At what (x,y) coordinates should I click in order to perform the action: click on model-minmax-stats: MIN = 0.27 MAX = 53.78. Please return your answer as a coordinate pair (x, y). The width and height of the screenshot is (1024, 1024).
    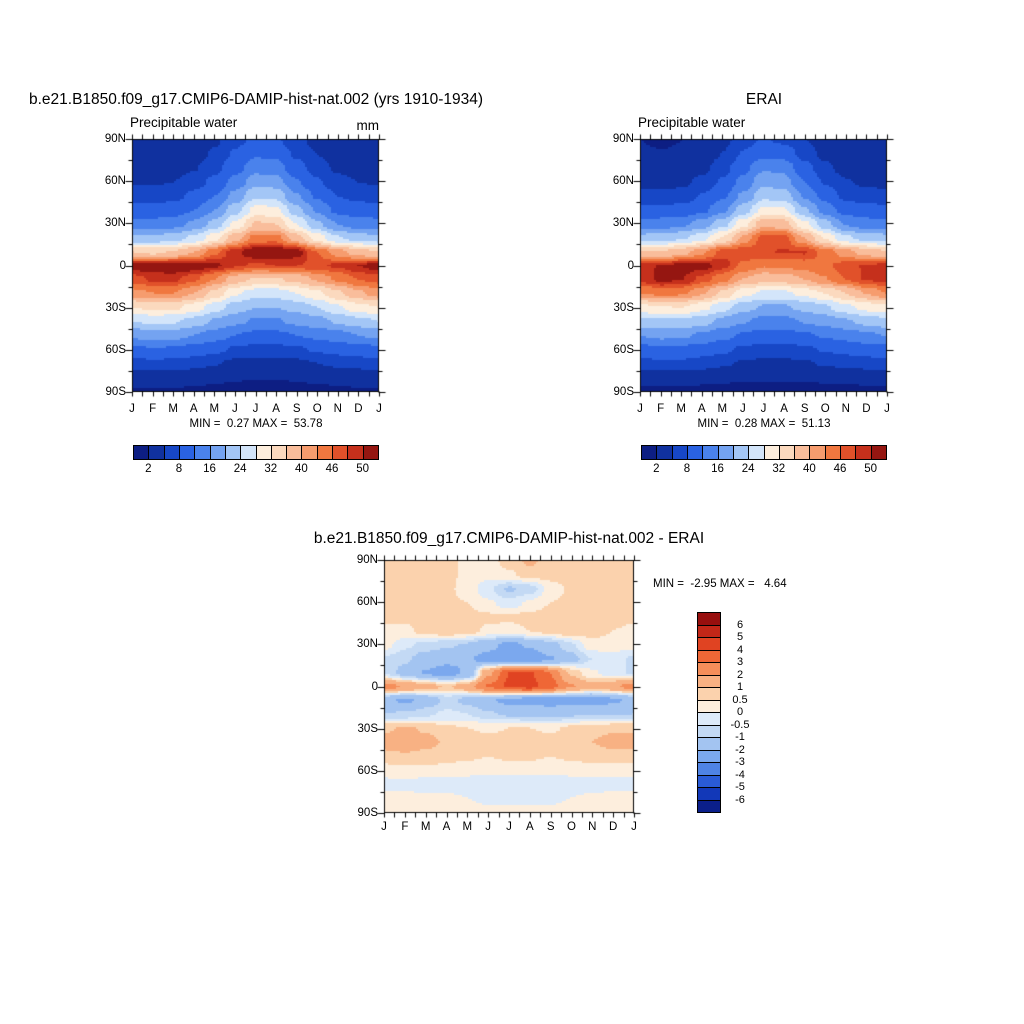
    Looking at the image, I should click on (256, 424).